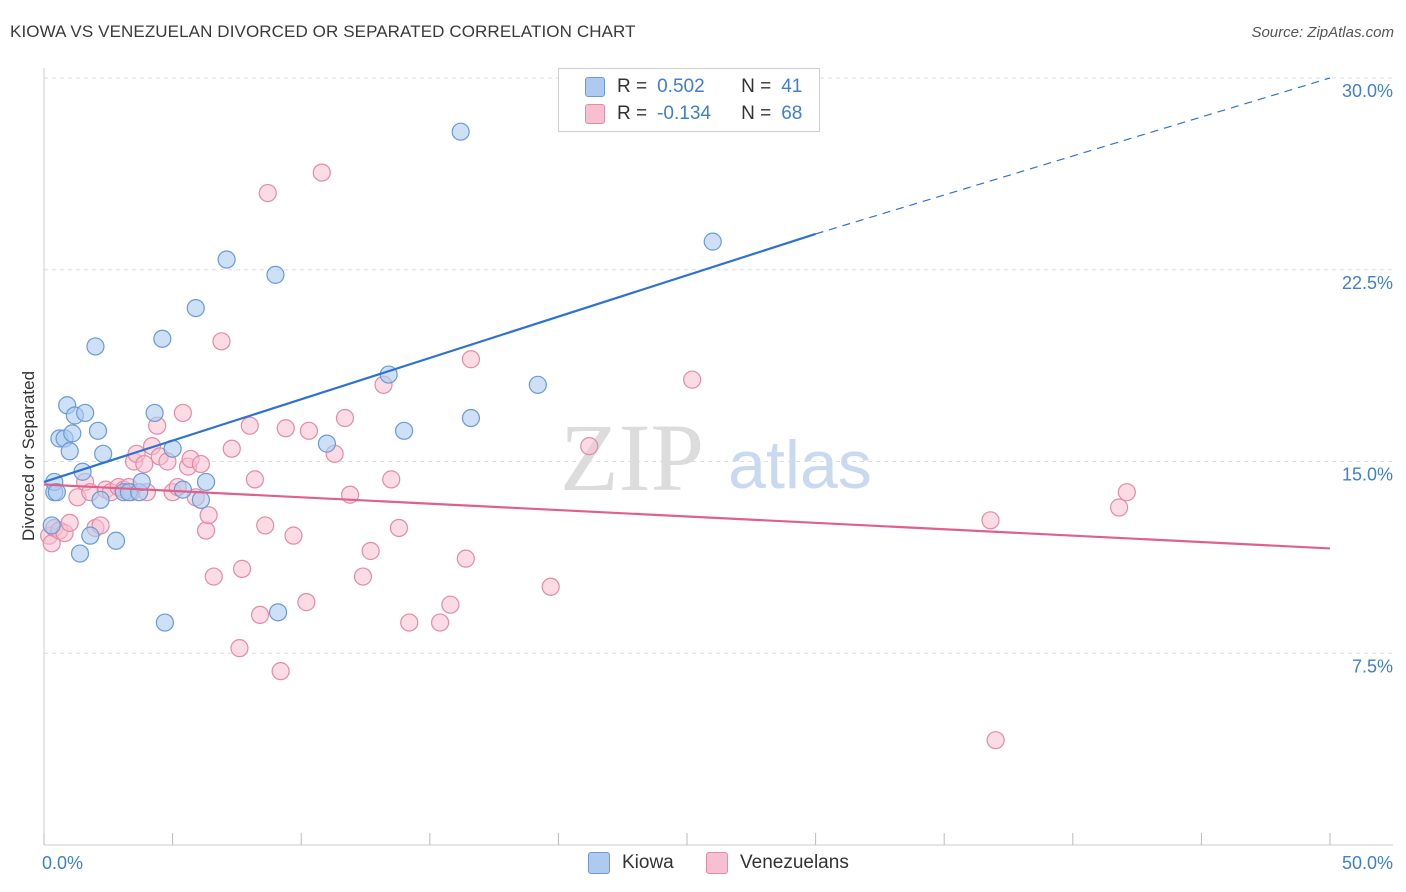 The image size is (1406, 892). Describe the element at coordinates (648, 862) in the screenshot. I see `bottom-legend-label-kiowa: Kiowa` at that location.